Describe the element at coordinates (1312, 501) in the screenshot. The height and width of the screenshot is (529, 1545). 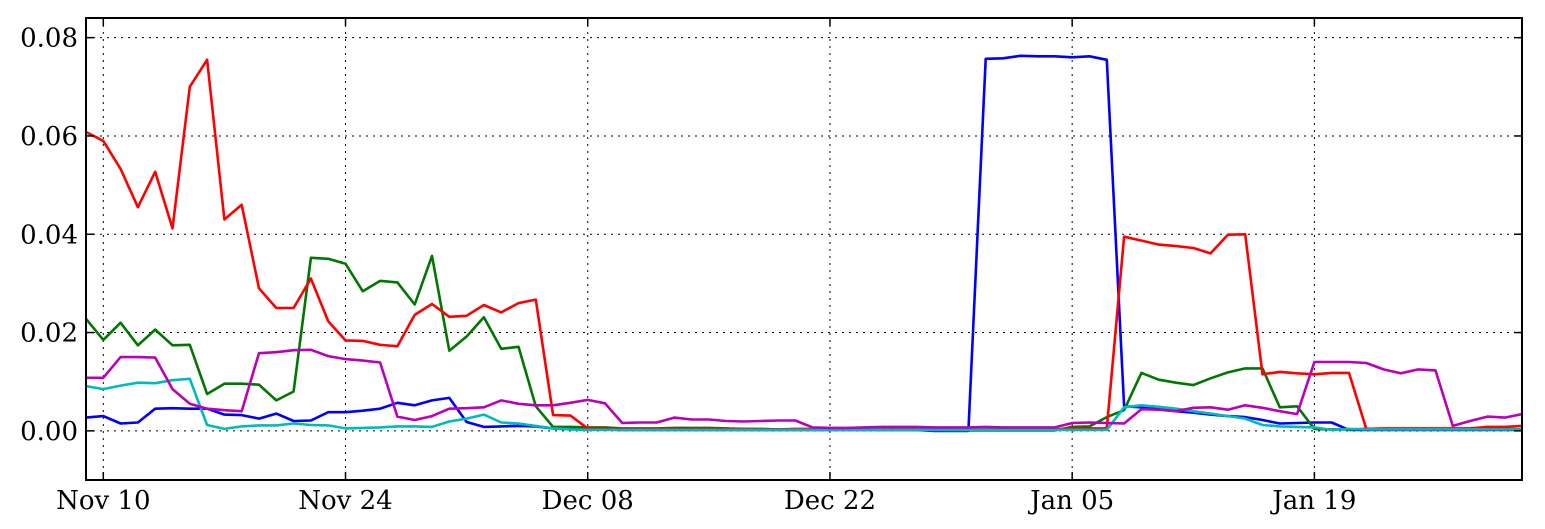
I see `x-tick-label: Jan 19` at that location.